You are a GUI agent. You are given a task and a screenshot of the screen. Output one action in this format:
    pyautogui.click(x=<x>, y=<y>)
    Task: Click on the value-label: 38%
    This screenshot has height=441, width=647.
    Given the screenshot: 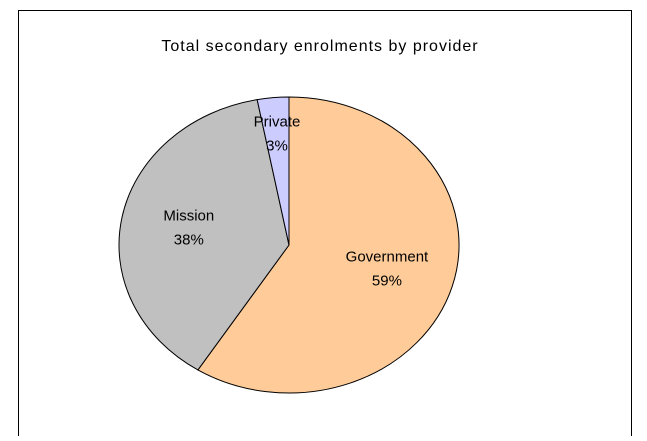 What is the action you would take?
    pyautogui.click(x=189, y=239)
    